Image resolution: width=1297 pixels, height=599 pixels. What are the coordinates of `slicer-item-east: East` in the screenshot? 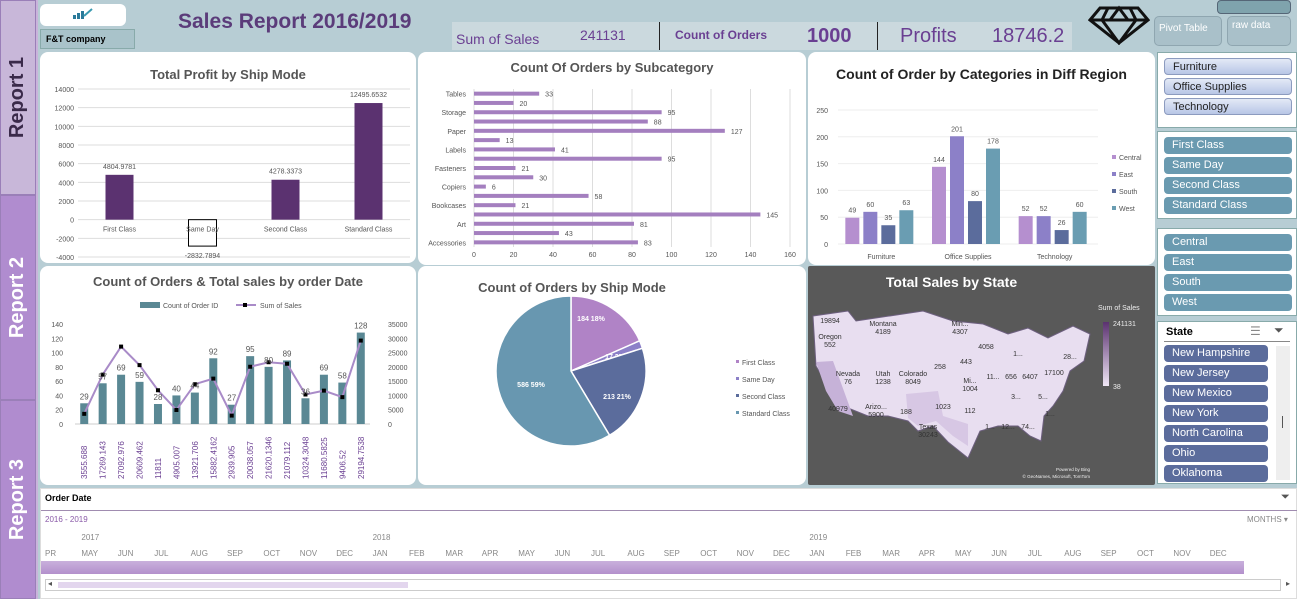 It's located at (1228, 262).